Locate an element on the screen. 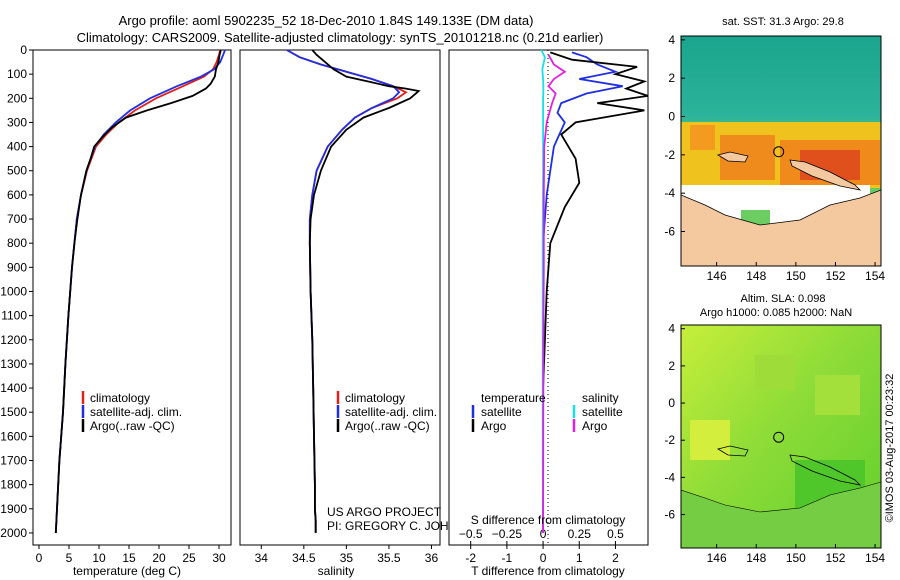 This screenshot has width=900, height=580. s-tick-label: 0.25 is located at coordinates (580, 534).